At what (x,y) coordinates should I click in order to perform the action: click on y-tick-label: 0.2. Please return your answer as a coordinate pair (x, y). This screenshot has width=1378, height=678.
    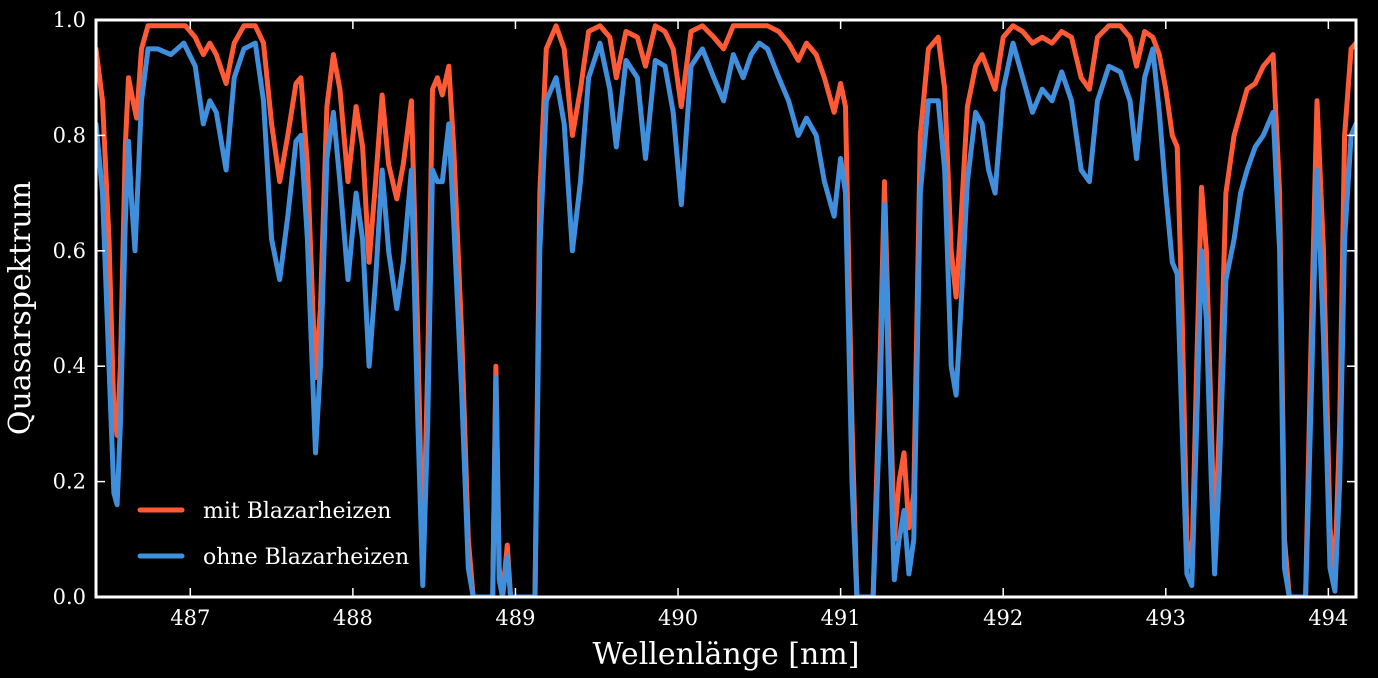
    Looking at the image, I should click on (69, 482).